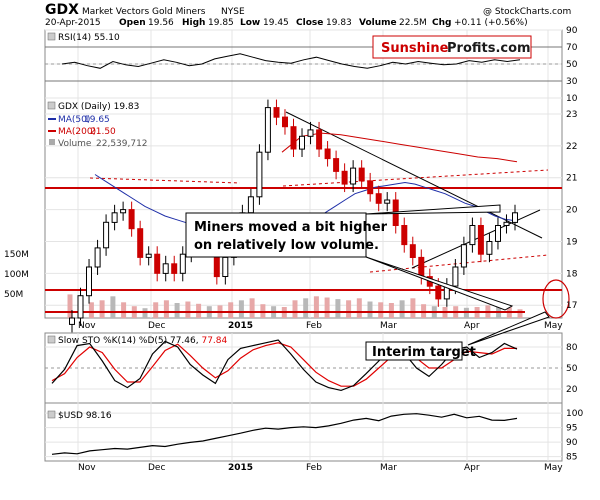 The width and height of the screenshot is (600, 500). I want to click on month-label-may: May, so click(553, 326).